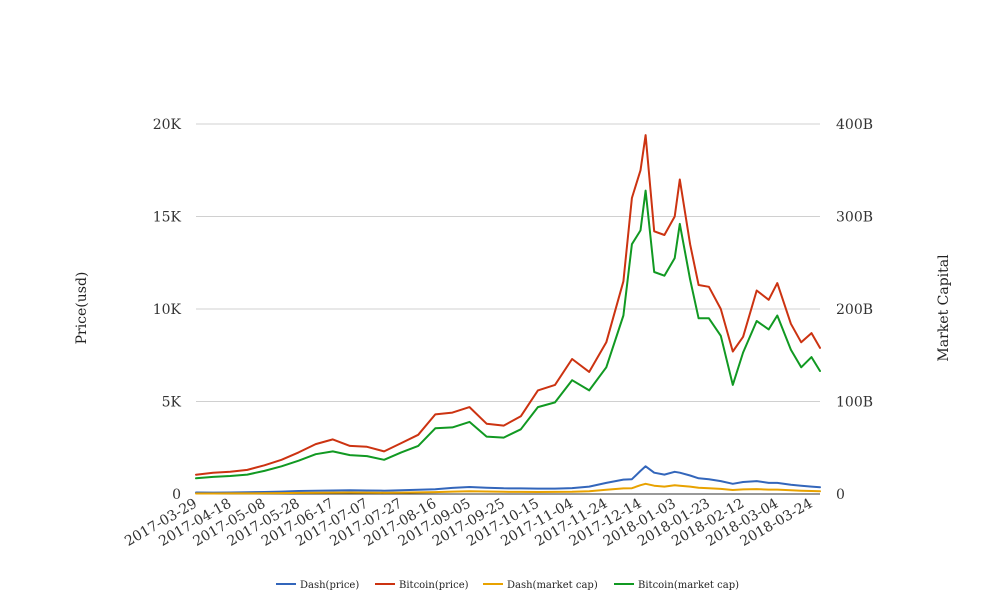  Describe the element at coordinates (840, 495) in the screenshot. I see `right-y-tick-label: 0` at that location.